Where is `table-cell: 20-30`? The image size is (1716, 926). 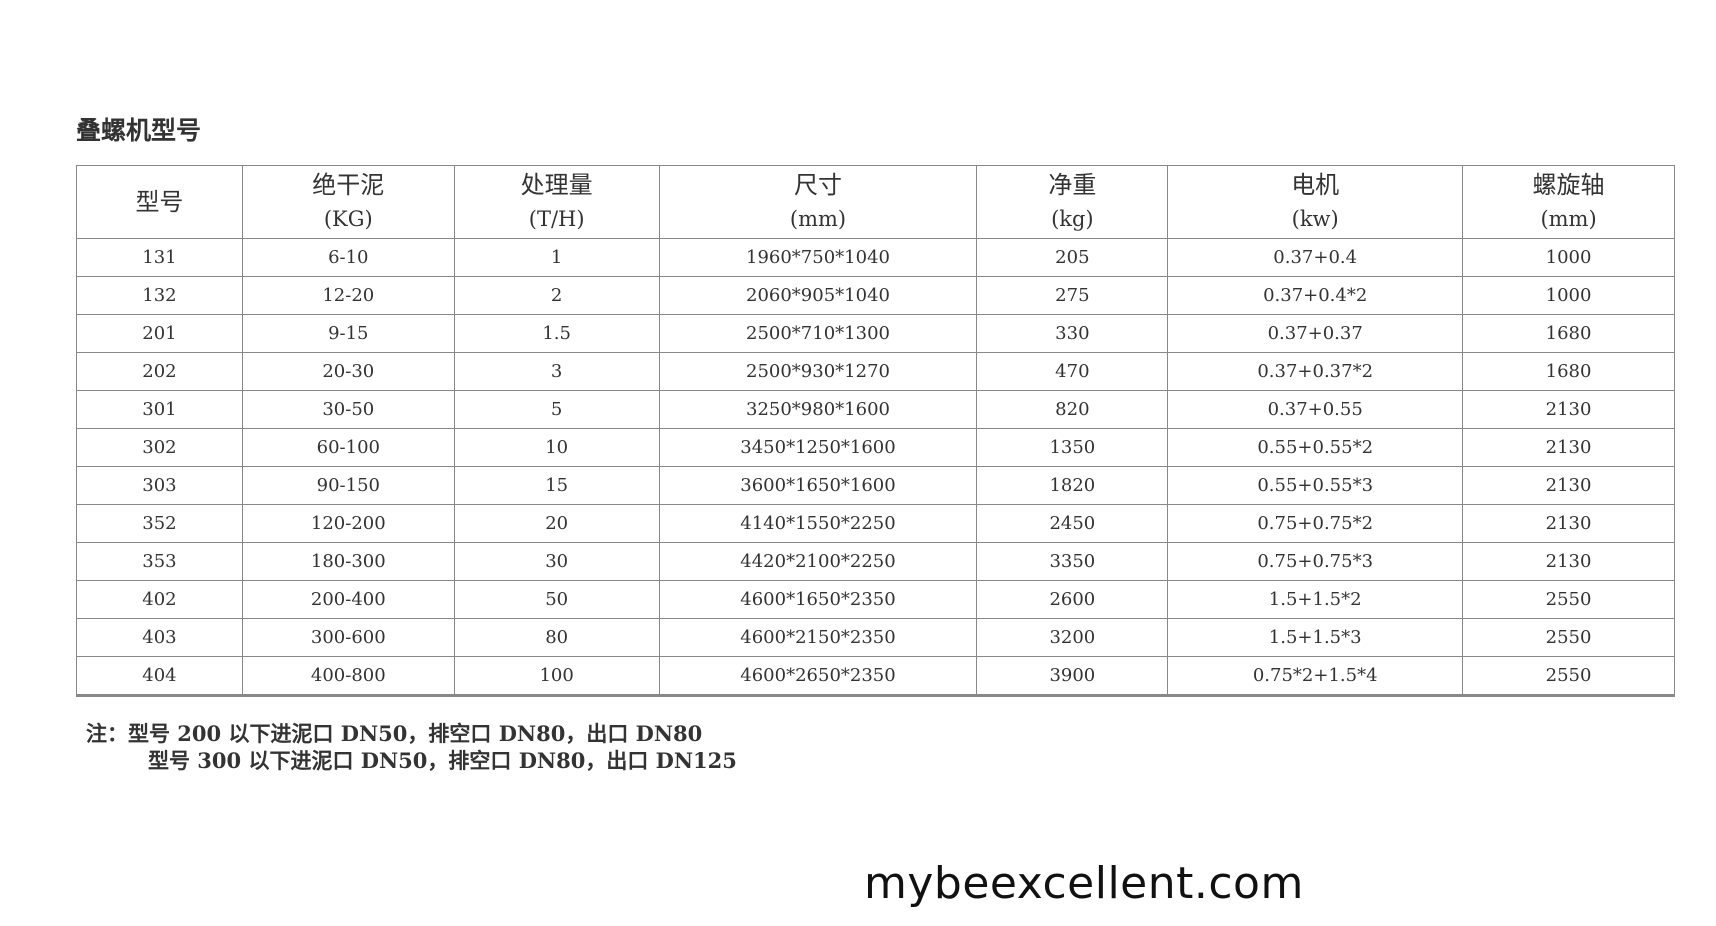
table-cell: 20-30 is located at coordinates (348, 371).